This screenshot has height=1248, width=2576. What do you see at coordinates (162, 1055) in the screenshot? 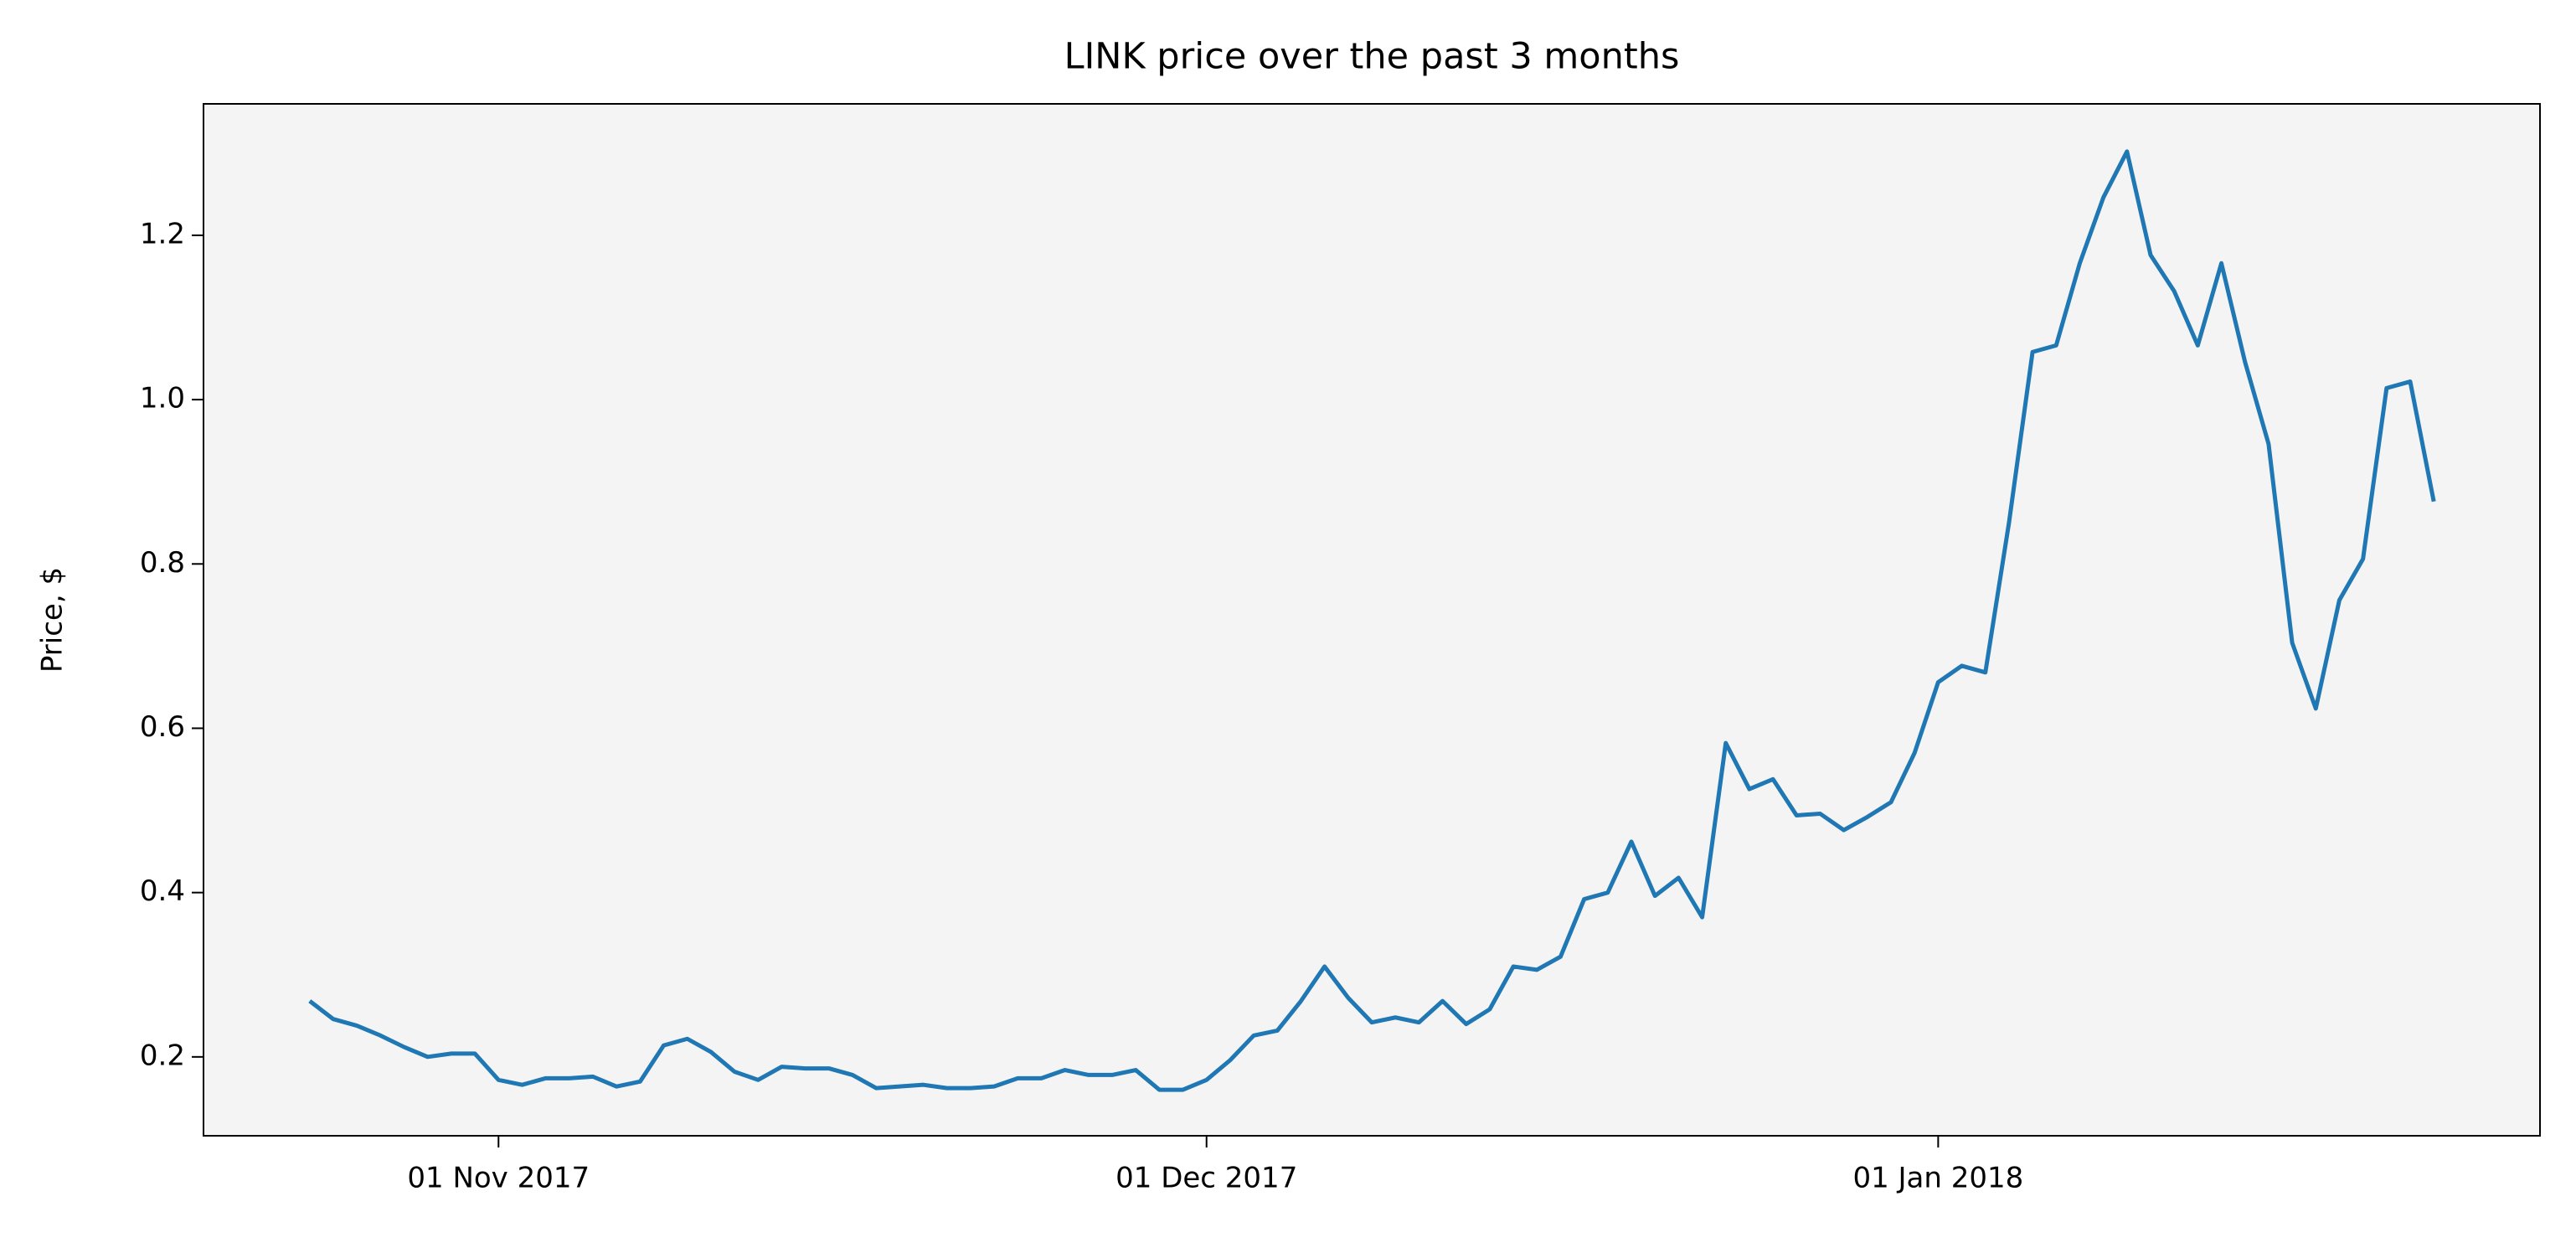
I see `y-tick-label: 0.2` at bounding box center [162, 1055].